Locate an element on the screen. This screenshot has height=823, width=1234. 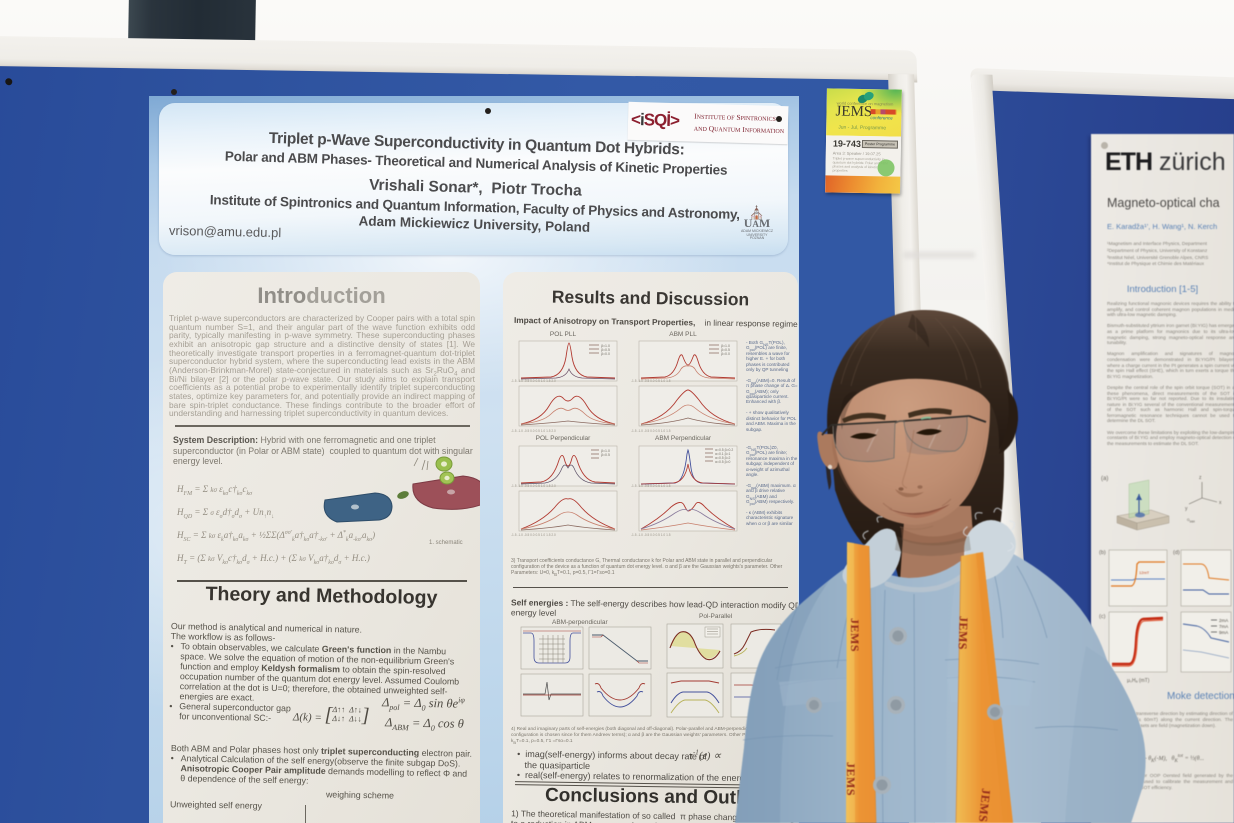
svg-text: y is located at coordinates (1186, 509).